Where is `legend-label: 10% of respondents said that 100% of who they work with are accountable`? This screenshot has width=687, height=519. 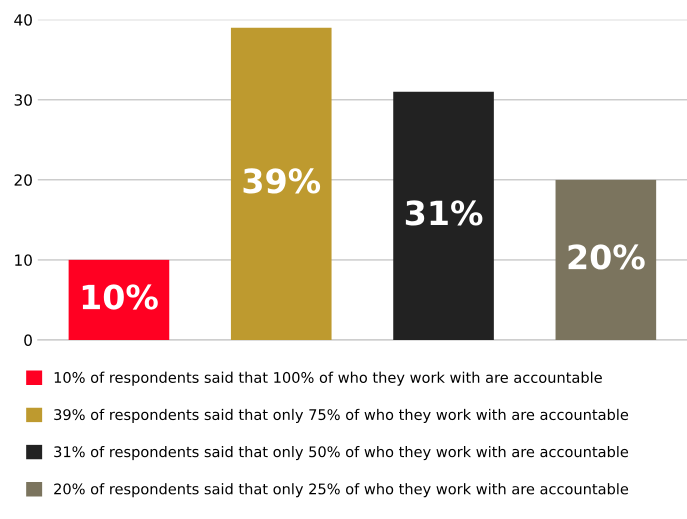 legend-label: 10% of respondents said that 100% of who they work with are accountable is located at coordinates (328, 379).